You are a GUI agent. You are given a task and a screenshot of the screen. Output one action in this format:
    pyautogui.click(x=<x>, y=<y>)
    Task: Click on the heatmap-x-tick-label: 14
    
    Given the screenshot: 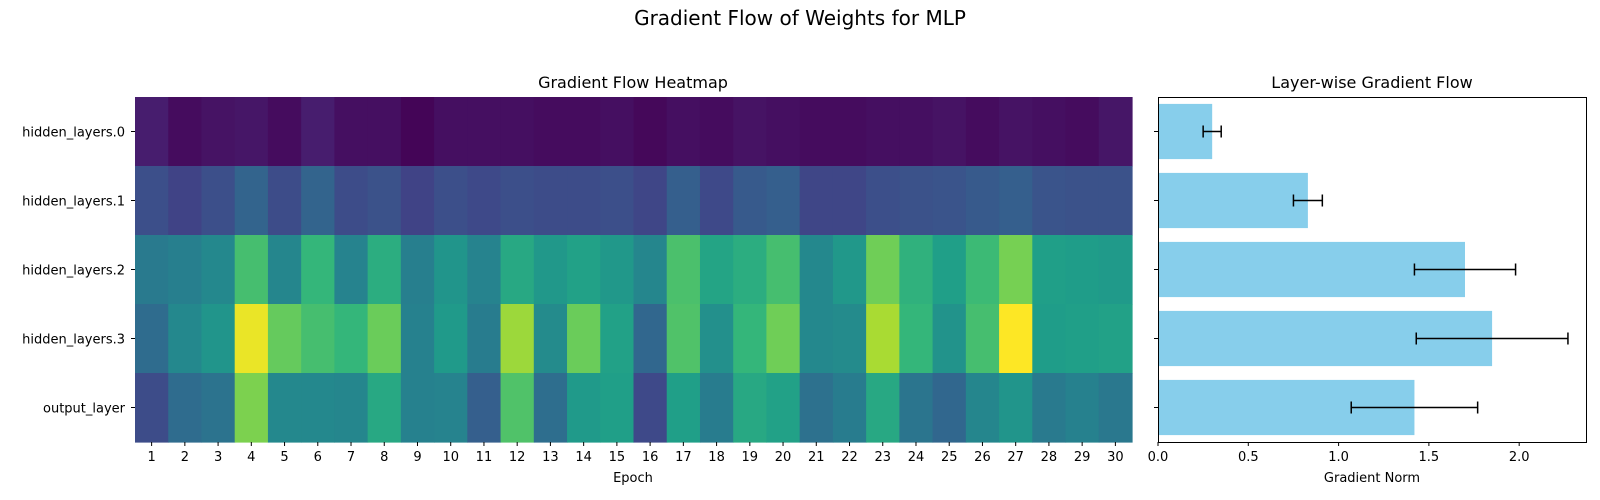 What is the action you would take?
    pyautogui.click(x=583, y=457)
    